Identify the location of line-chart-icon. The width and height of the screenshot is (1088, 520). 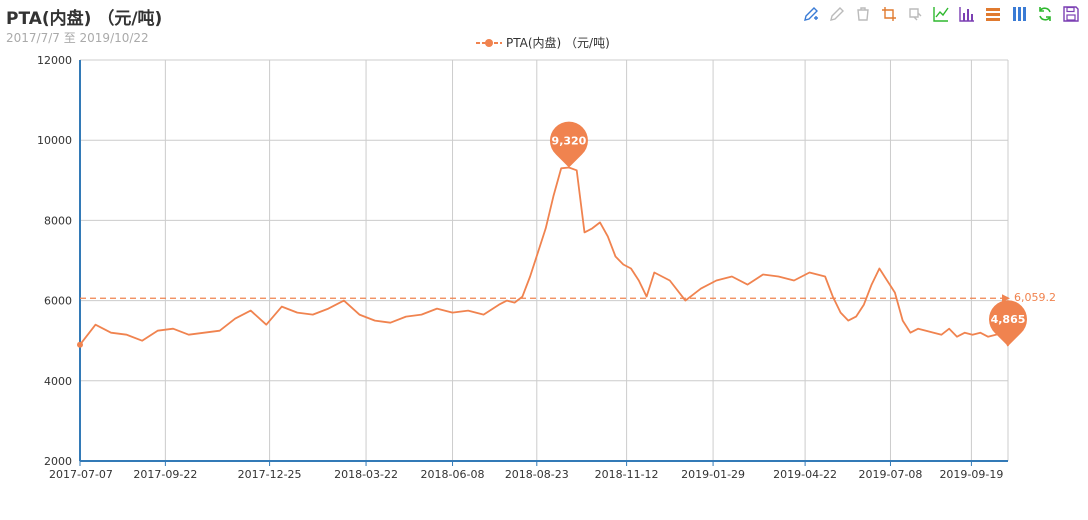
(941, 14).